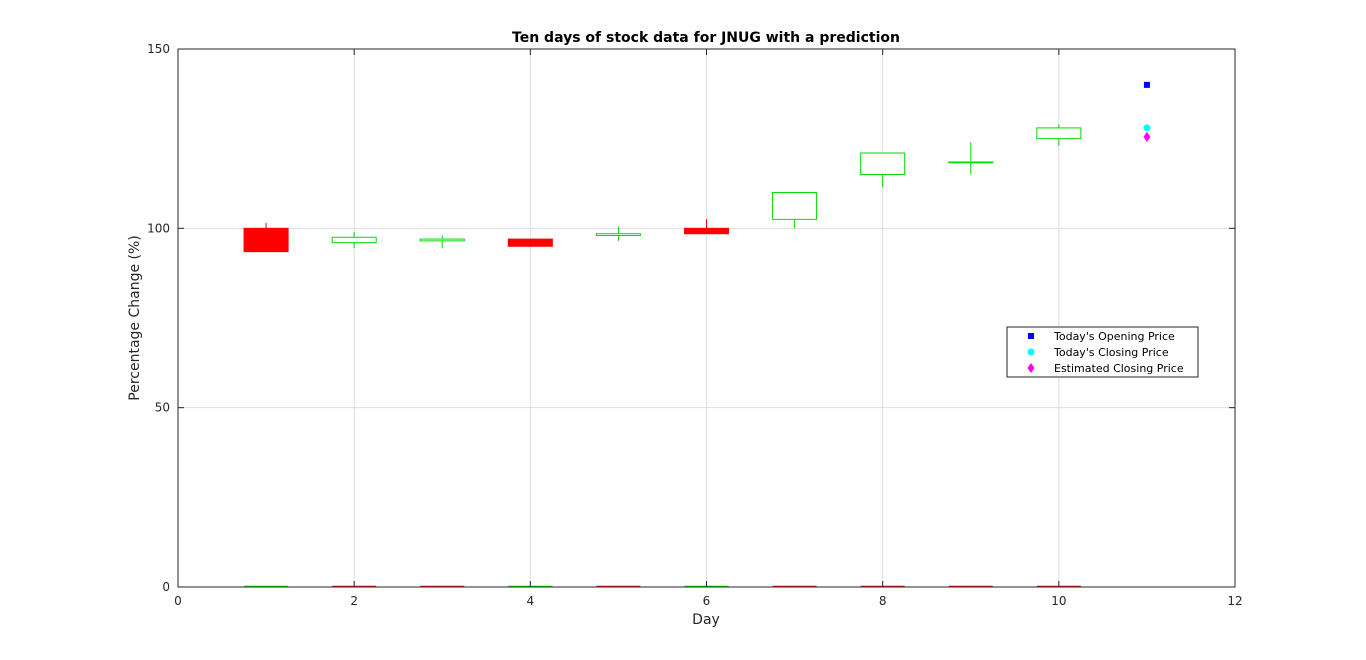  Describe the element at coordinates (662, 188) in the screenshot. I see `candles` at that location.